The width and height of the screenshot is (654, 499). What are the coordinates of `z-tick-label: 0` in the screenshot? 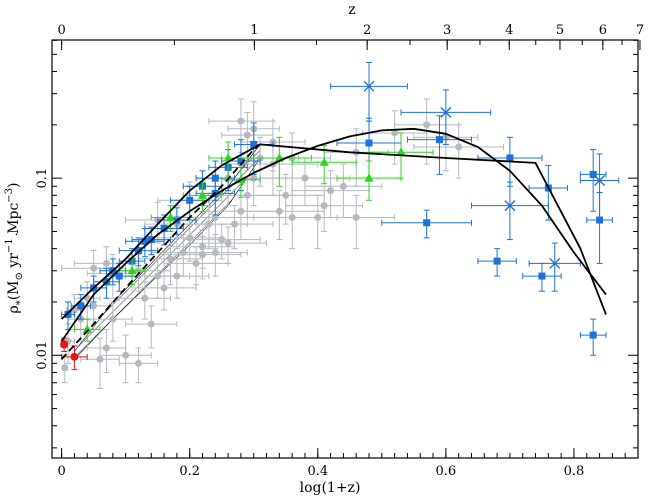 It's located at (61, 30).